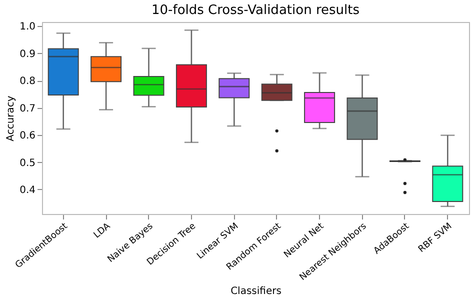  What do you see at coordinates (28, 163) in the screenshot?
I see `y-tick-label: 0.5` at bounding box center [28, 163].